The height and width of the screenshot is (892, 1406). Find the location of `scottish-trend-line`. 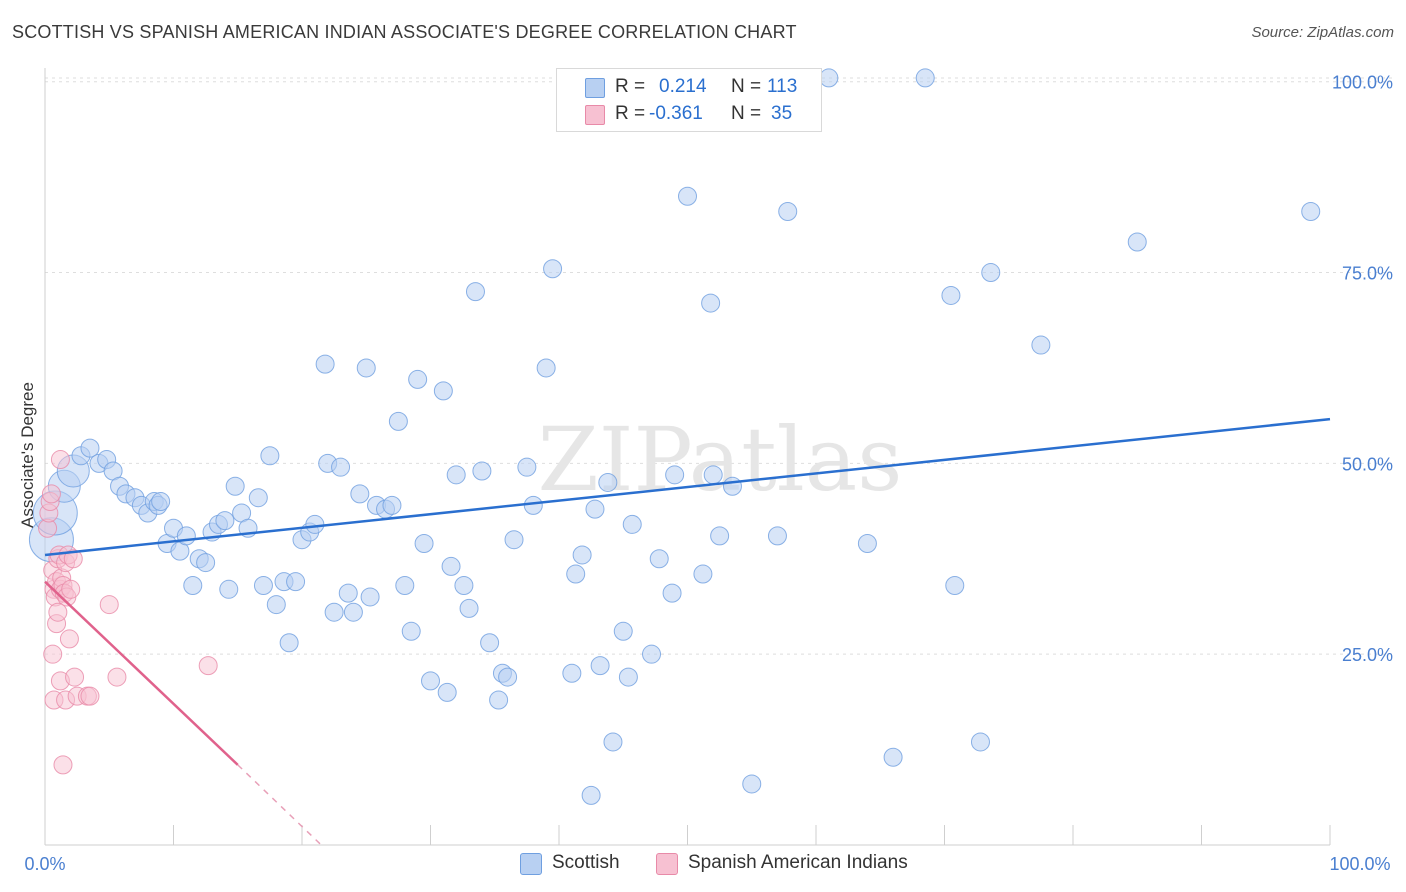

scottish-trend-line is located at coordinates (687, 487).